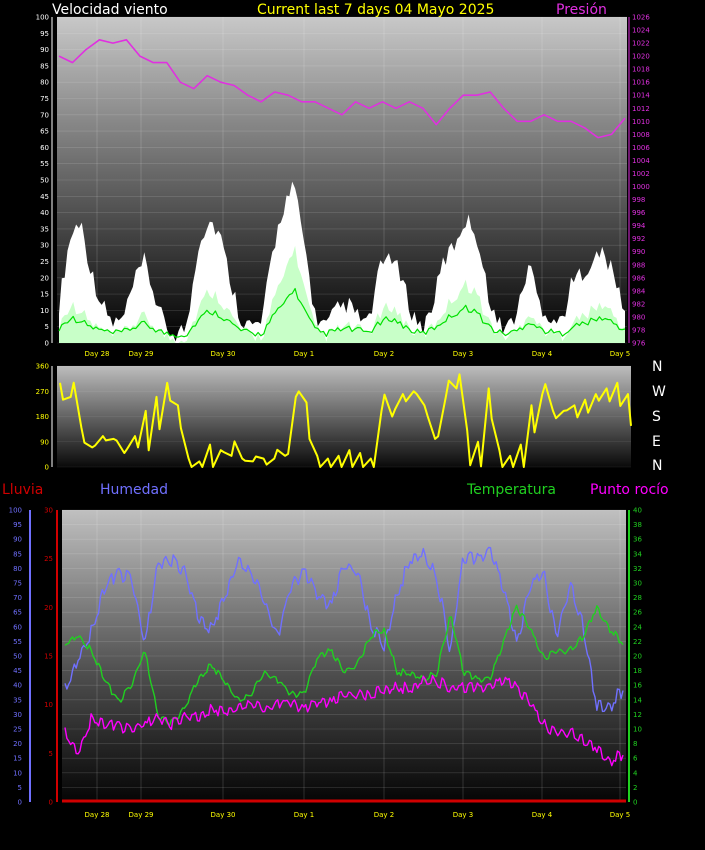 The width and height of the screenshot is (705, 850). I want to click on y-tick-label-pressure: 984, so click(639, 291).